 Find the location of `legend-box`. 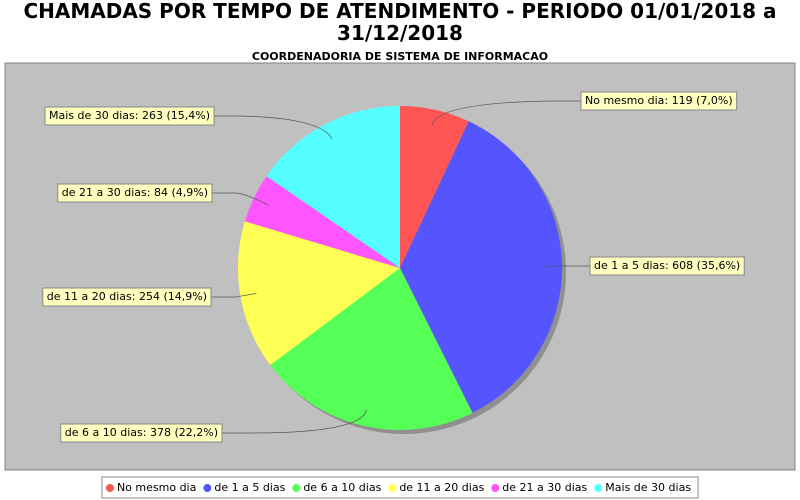

legend-box is located at coordinates (400, 487).